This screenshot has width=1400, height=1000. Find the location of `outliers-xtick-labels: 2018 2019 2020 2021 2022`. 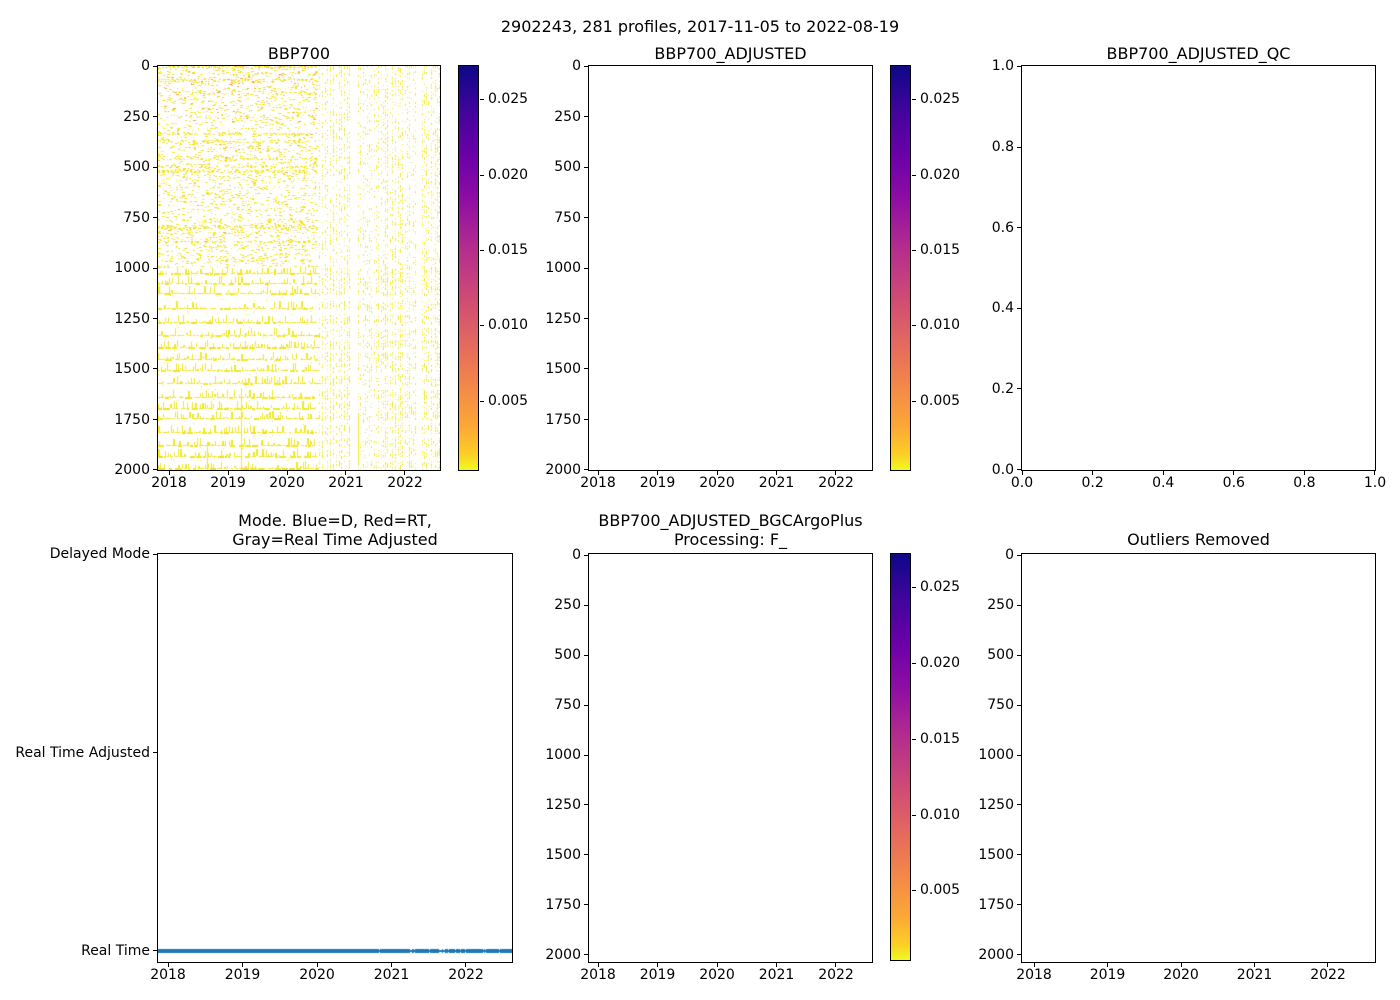

outliers-xtick-labels: 2018 2019 2020 2021 2022 is located at coordinates (1181, 975).